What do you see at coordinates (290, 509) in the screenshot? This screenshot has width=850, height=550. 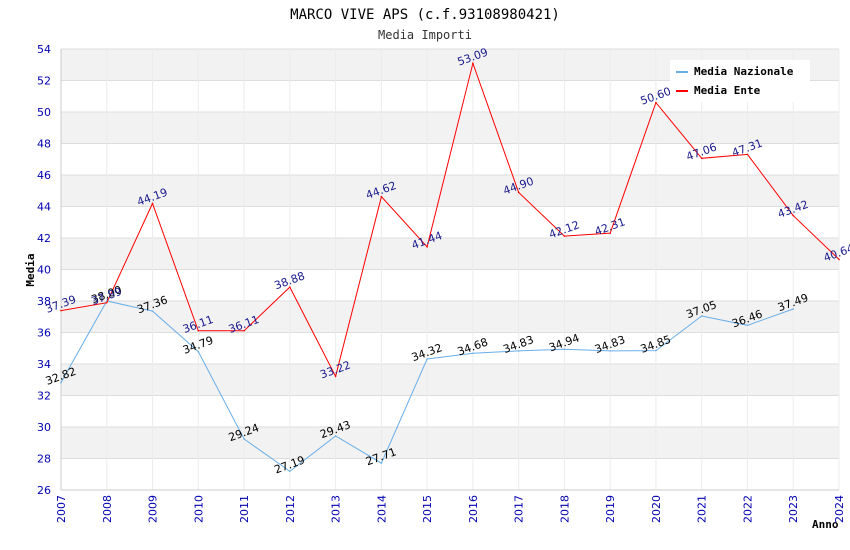 I see `x-tick-label: 2012` at bounding box center [290, 509].